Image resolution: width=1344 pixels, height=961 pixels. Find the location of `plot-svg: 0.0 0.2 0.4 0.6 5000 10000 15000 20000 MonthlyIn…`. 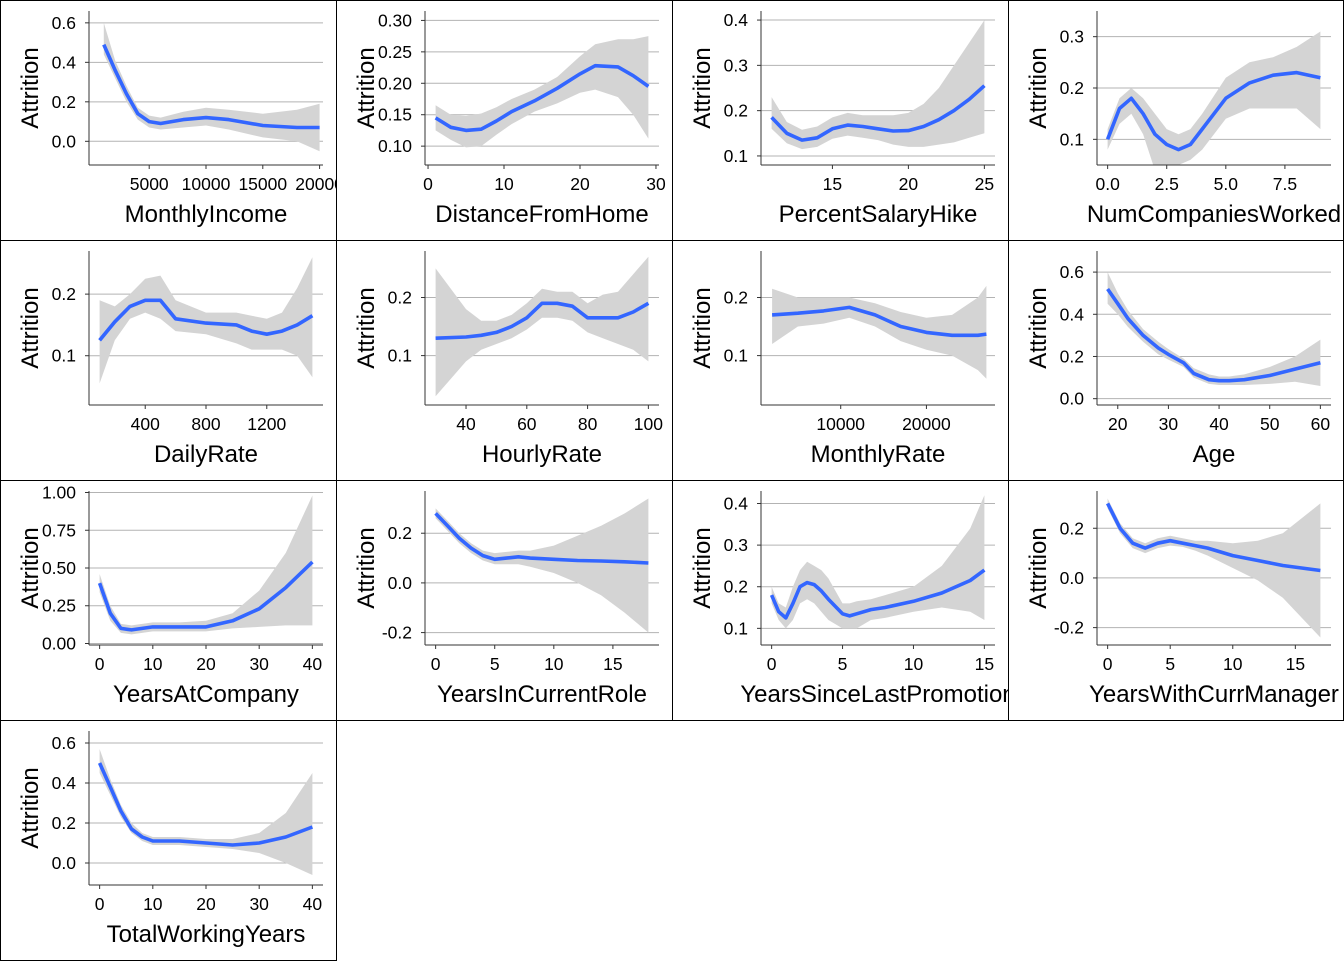

plot-svg: 0.0 0.2 0.4 0.6 5000 10000 15000 20000 MonthlyIn… is located at coordinates (177, 119).